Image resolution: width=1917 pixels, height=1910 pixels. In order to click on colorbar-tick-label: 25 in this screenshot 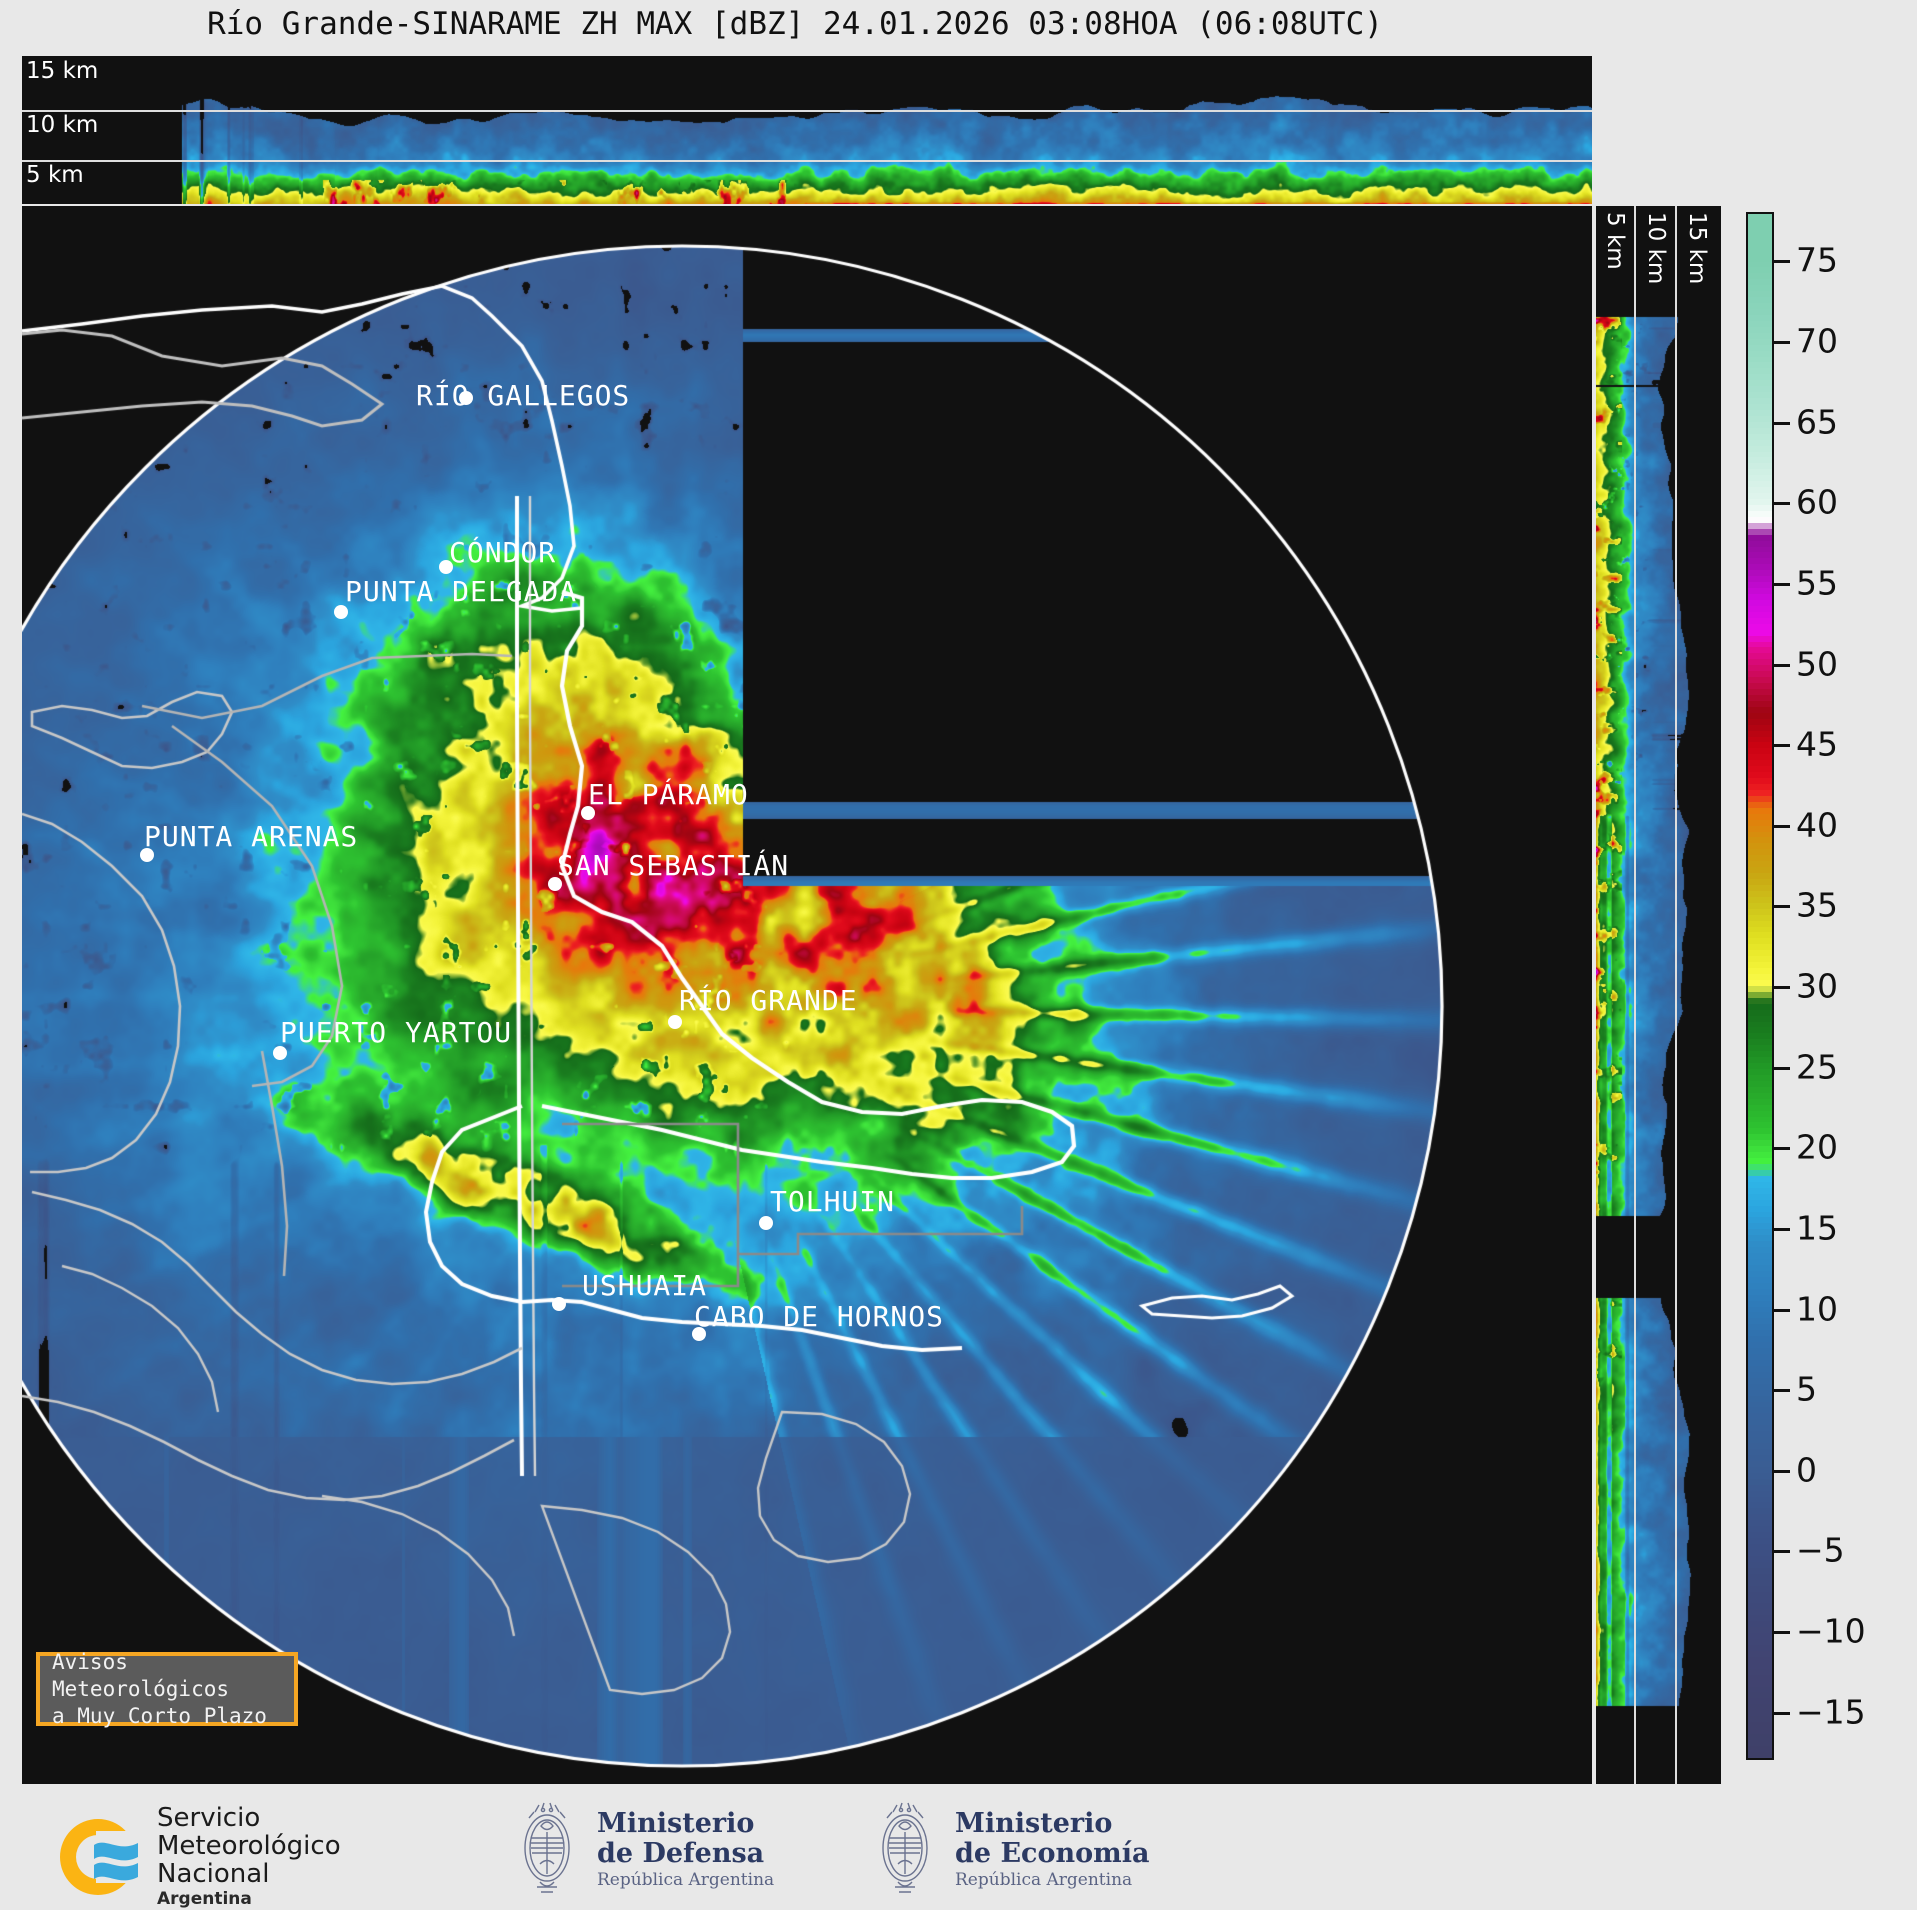, I will do `click(1817, 1067)`.